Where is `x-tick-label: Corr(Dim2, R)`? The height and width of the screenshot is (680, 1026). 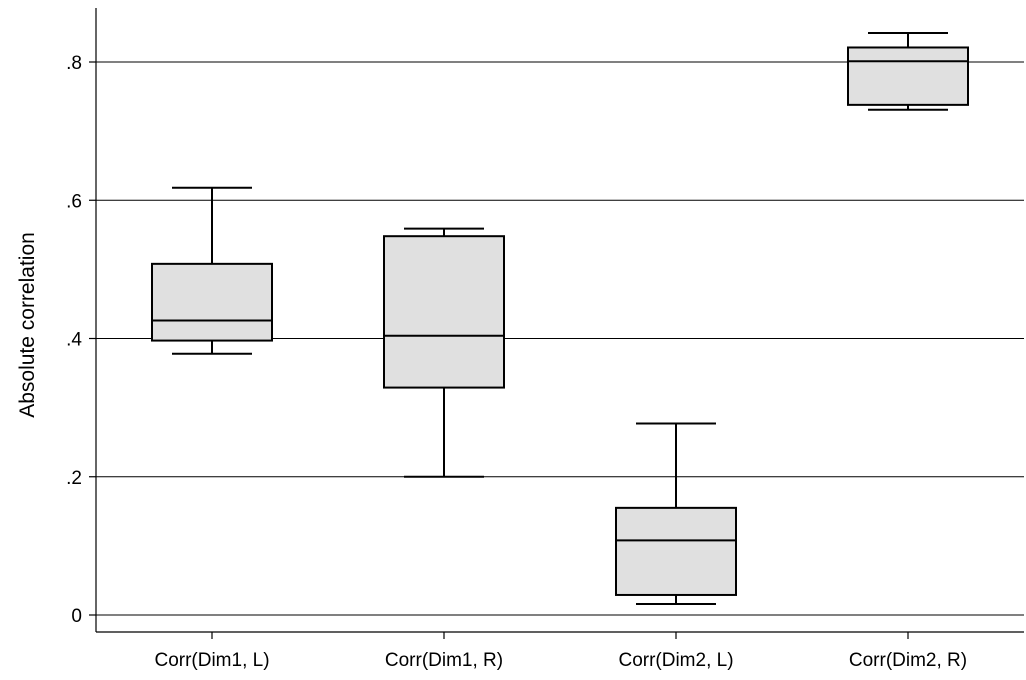 x-tick-label: Corr(Dim2, R) is located at coordinates (908, 660).